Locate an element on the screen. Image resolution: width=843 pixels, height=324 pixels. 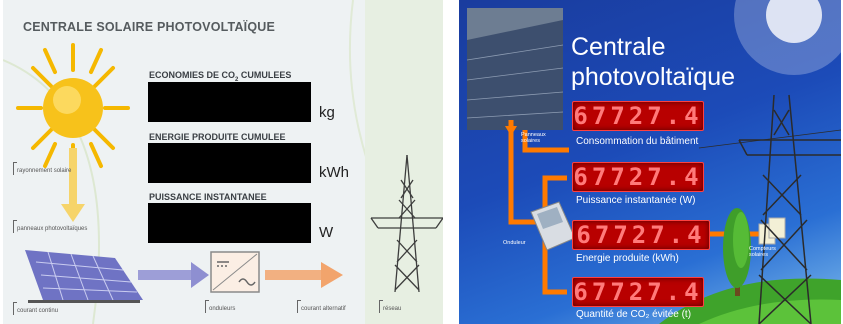
inverter-device-icon is located at coordinates (553, 226).